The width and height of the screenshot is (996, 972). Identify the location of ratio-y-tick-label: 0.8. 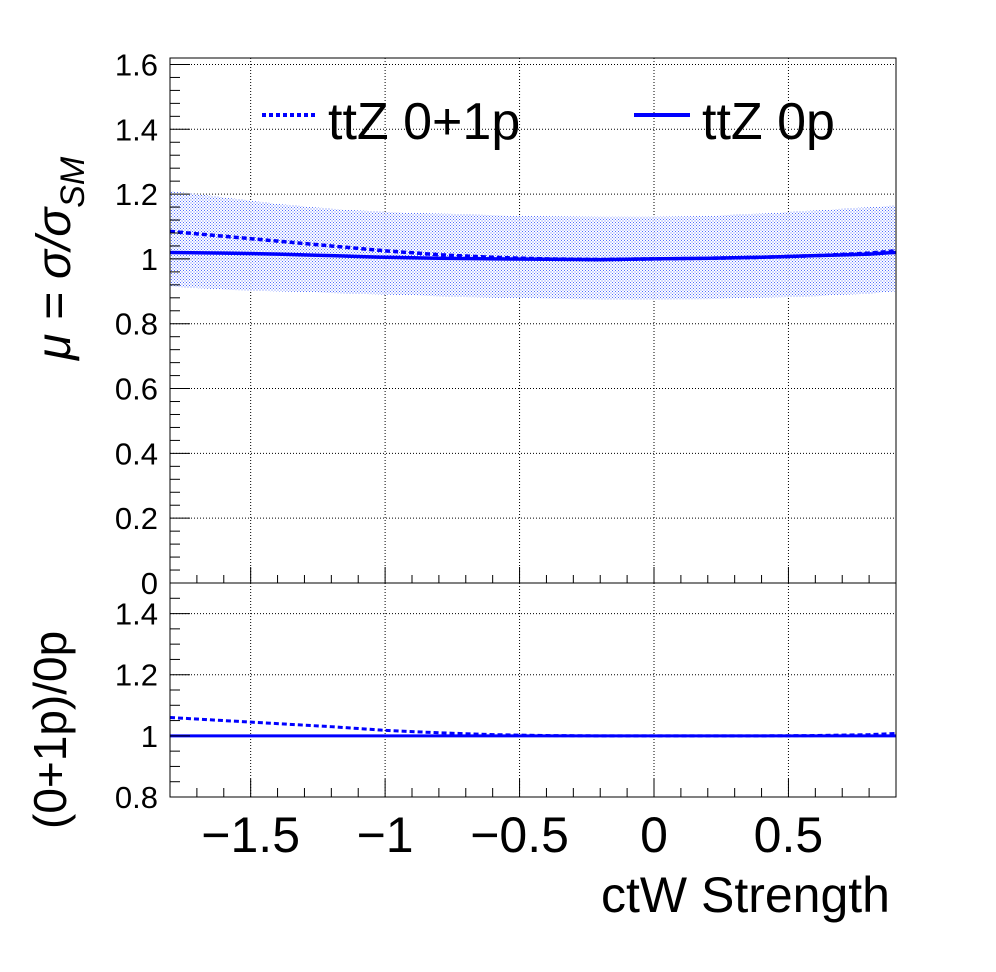
(136, 797).